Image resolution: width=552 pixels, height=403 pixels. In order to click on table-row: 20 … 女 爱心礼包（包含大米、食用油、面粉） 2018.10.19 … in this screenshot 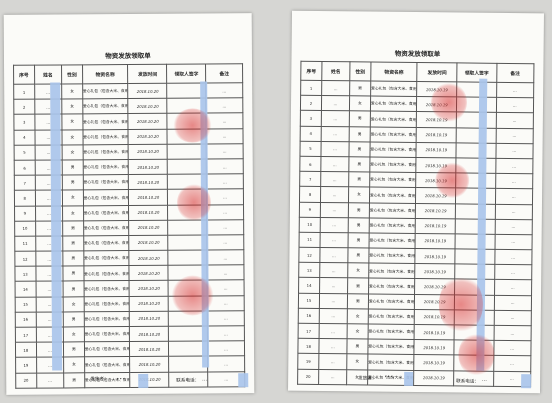, I will do `click(414, 377)`.